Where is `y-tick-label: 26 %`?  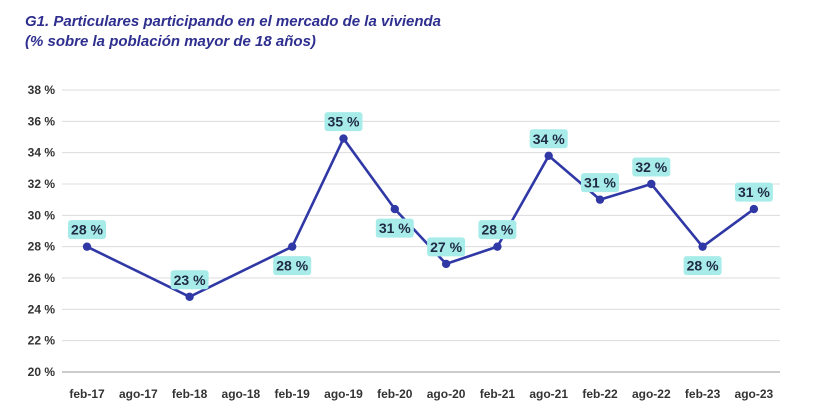 y-tick-label: 26 % is located at coordinates (42, 278).